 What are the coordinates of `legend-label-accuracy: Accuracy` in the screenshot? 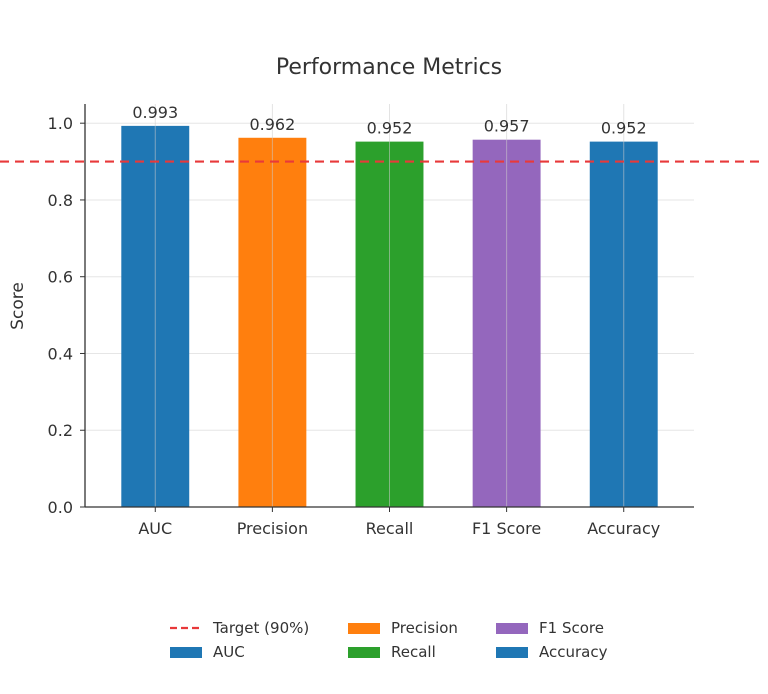 It's located at (573, 652).